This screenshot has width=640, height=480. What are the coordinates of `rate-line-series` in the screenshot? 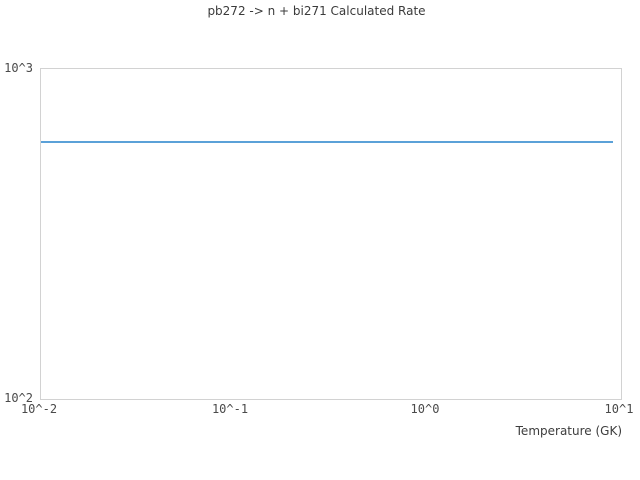 It's located at (327, 142).